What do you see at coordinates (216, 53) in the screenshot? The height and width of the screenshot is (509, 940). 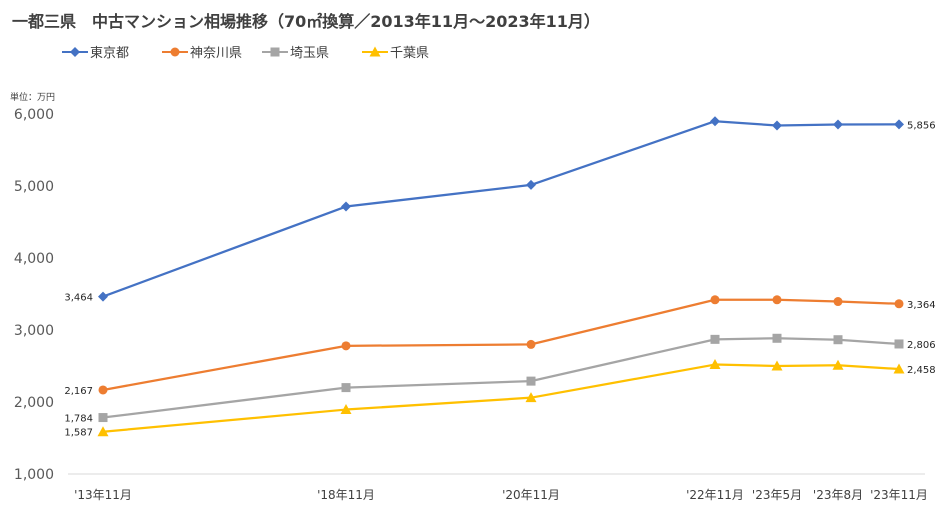 I see `legend-label: 神奈川県` at bounding box center [216, 53].